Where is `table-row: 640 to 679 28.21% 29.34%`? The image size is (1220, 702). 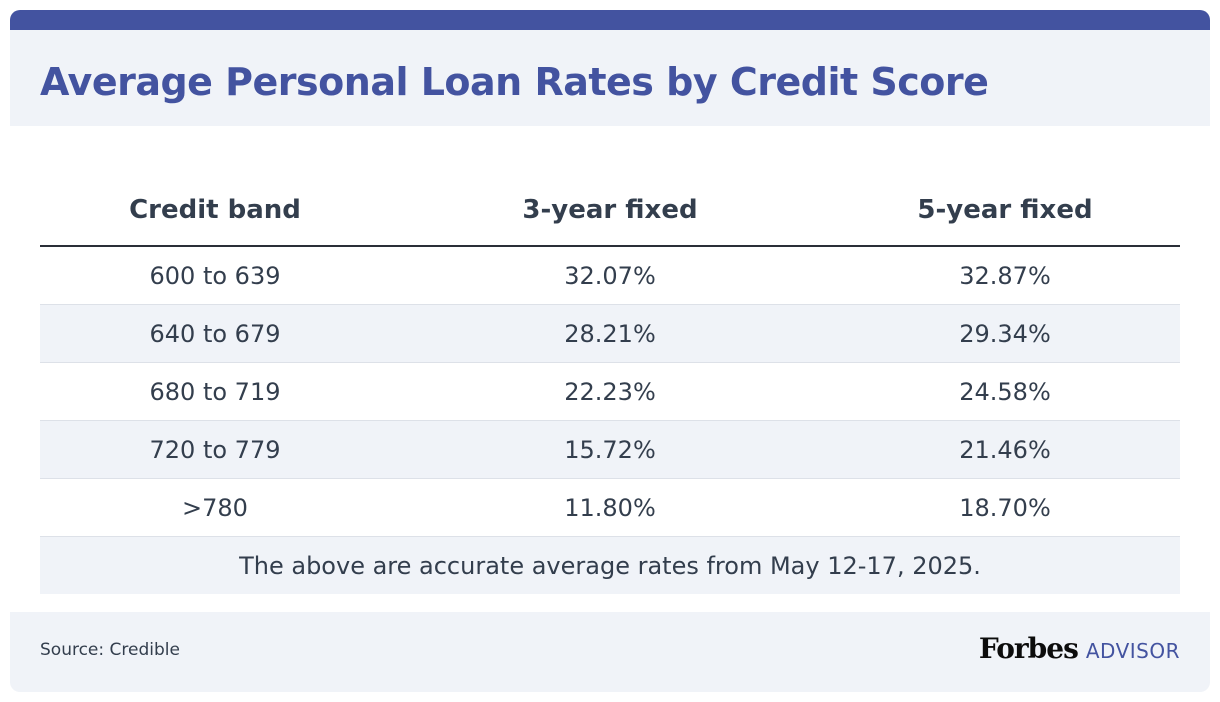
table-row: 640 to 679 28.21% 29.34% is located at coordinates (610, 333).